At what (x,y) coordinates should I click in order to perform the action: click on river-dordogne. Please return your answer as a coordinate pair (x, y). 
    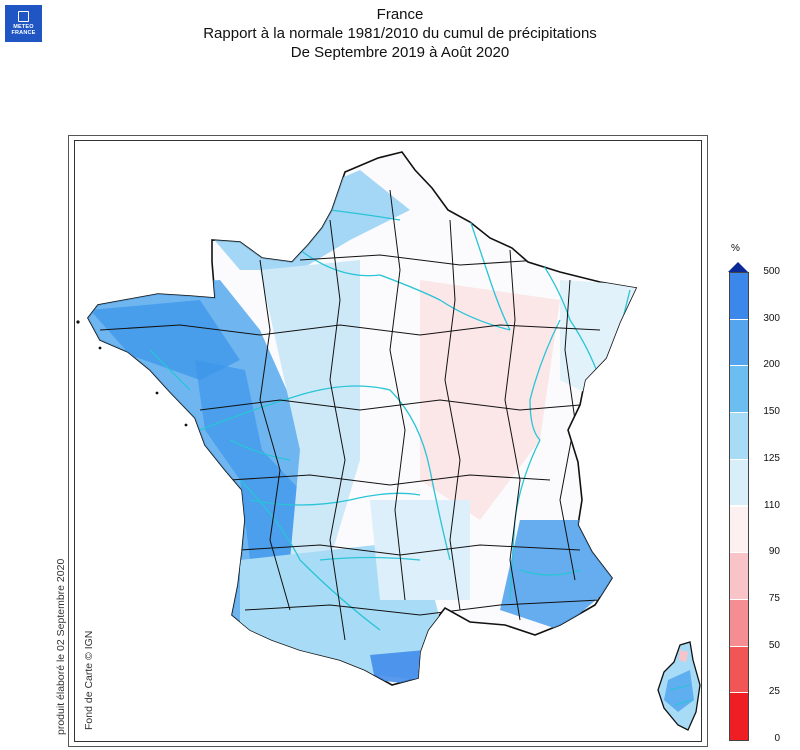
    Looking at the image, I should click on (335, 499).